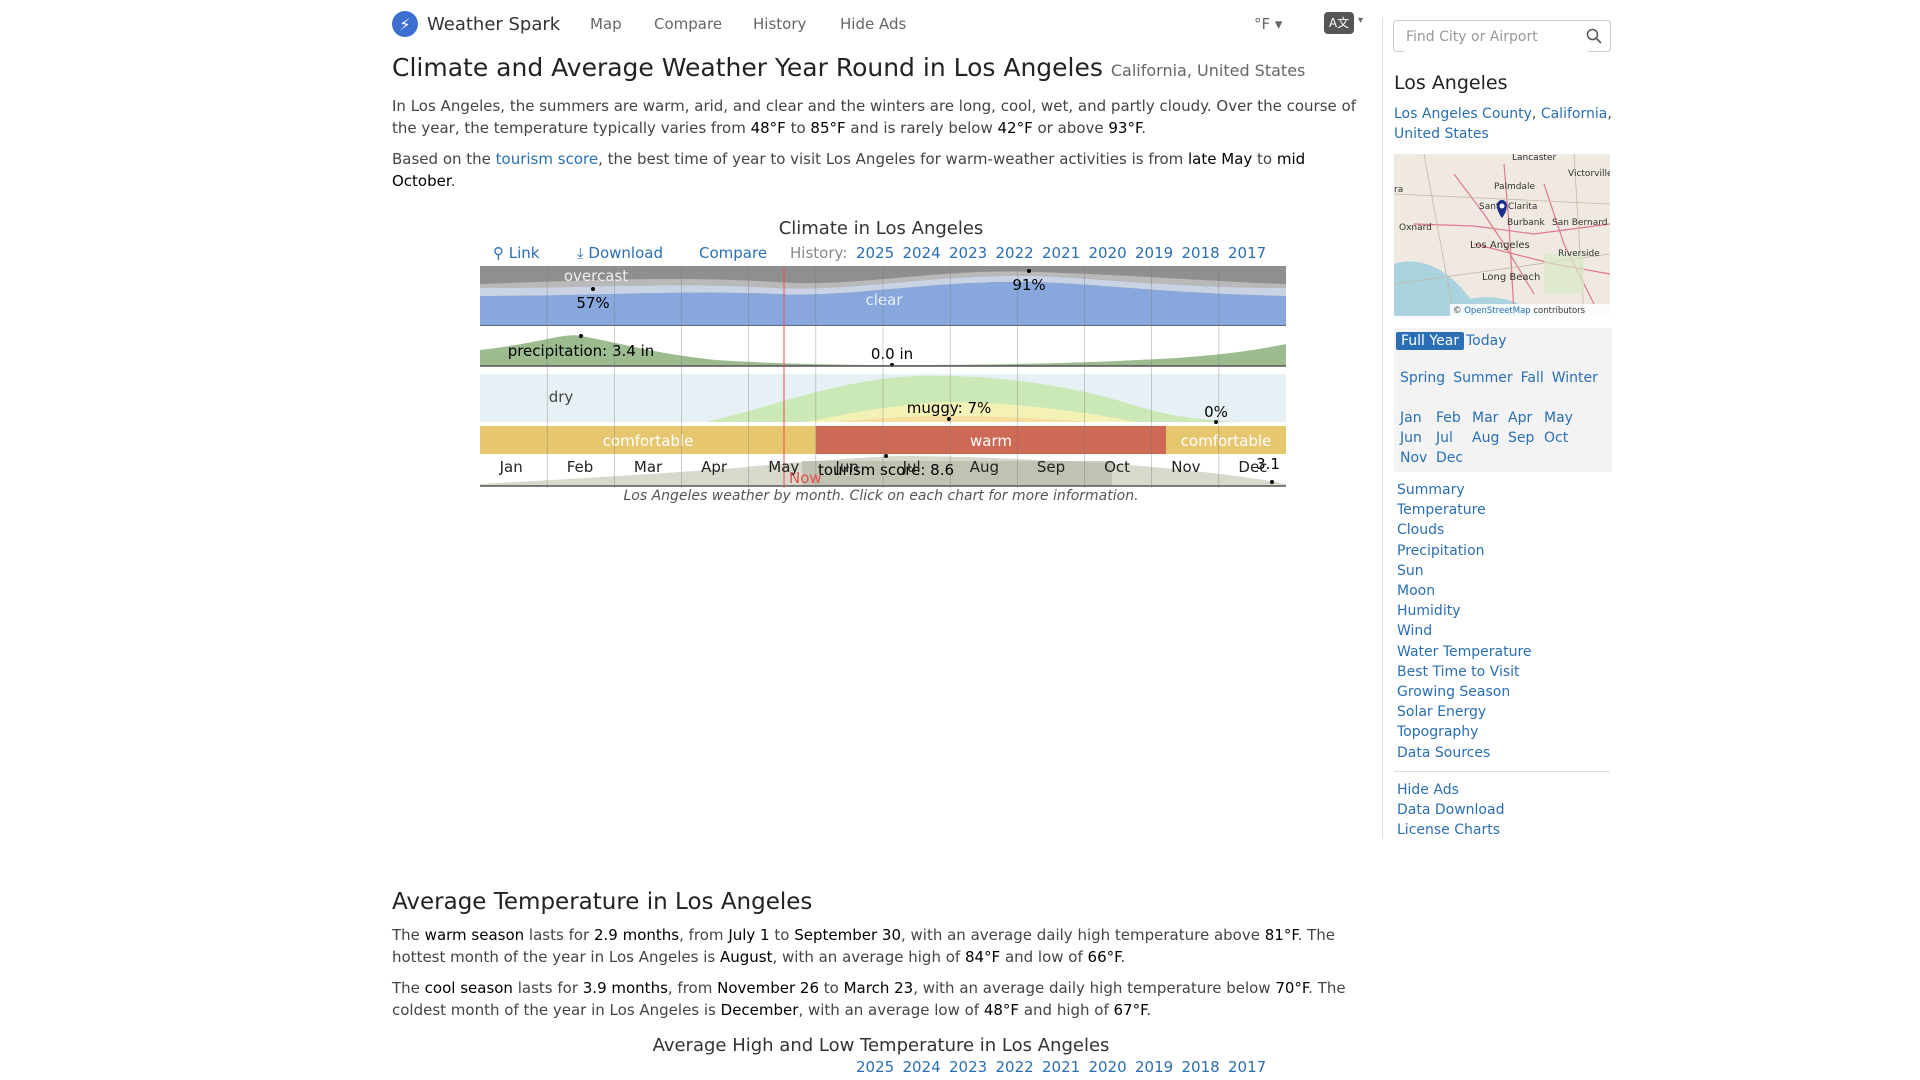  What do you see at coordinates (1444, 752) in the screenshot?
I see `sidebar-item-data-sources: Data Sources` at bounding box center [1444, 752].